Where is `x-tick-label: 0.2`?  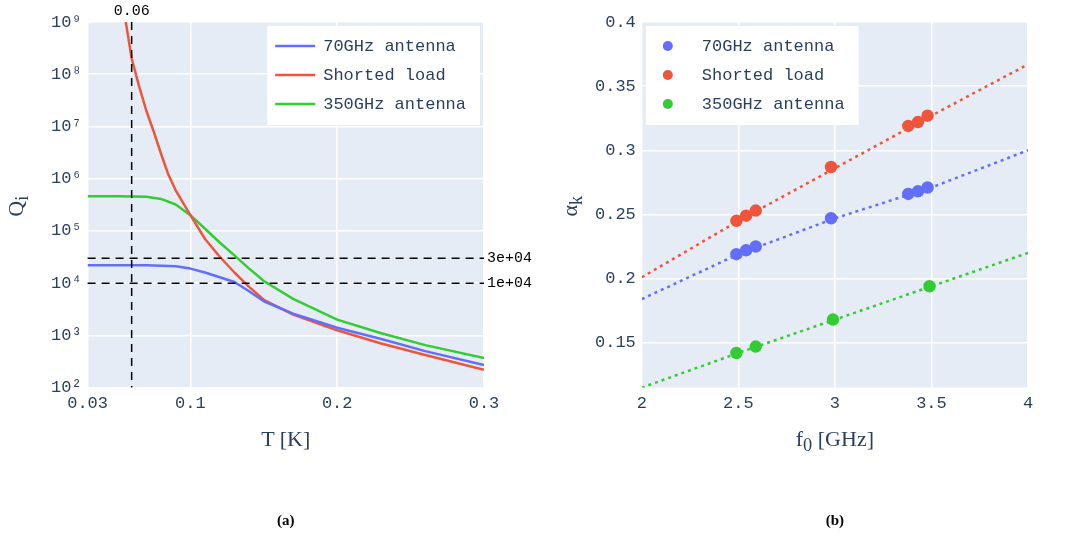 x-tick-label: 0.2 is located at coordinates (337, 404).